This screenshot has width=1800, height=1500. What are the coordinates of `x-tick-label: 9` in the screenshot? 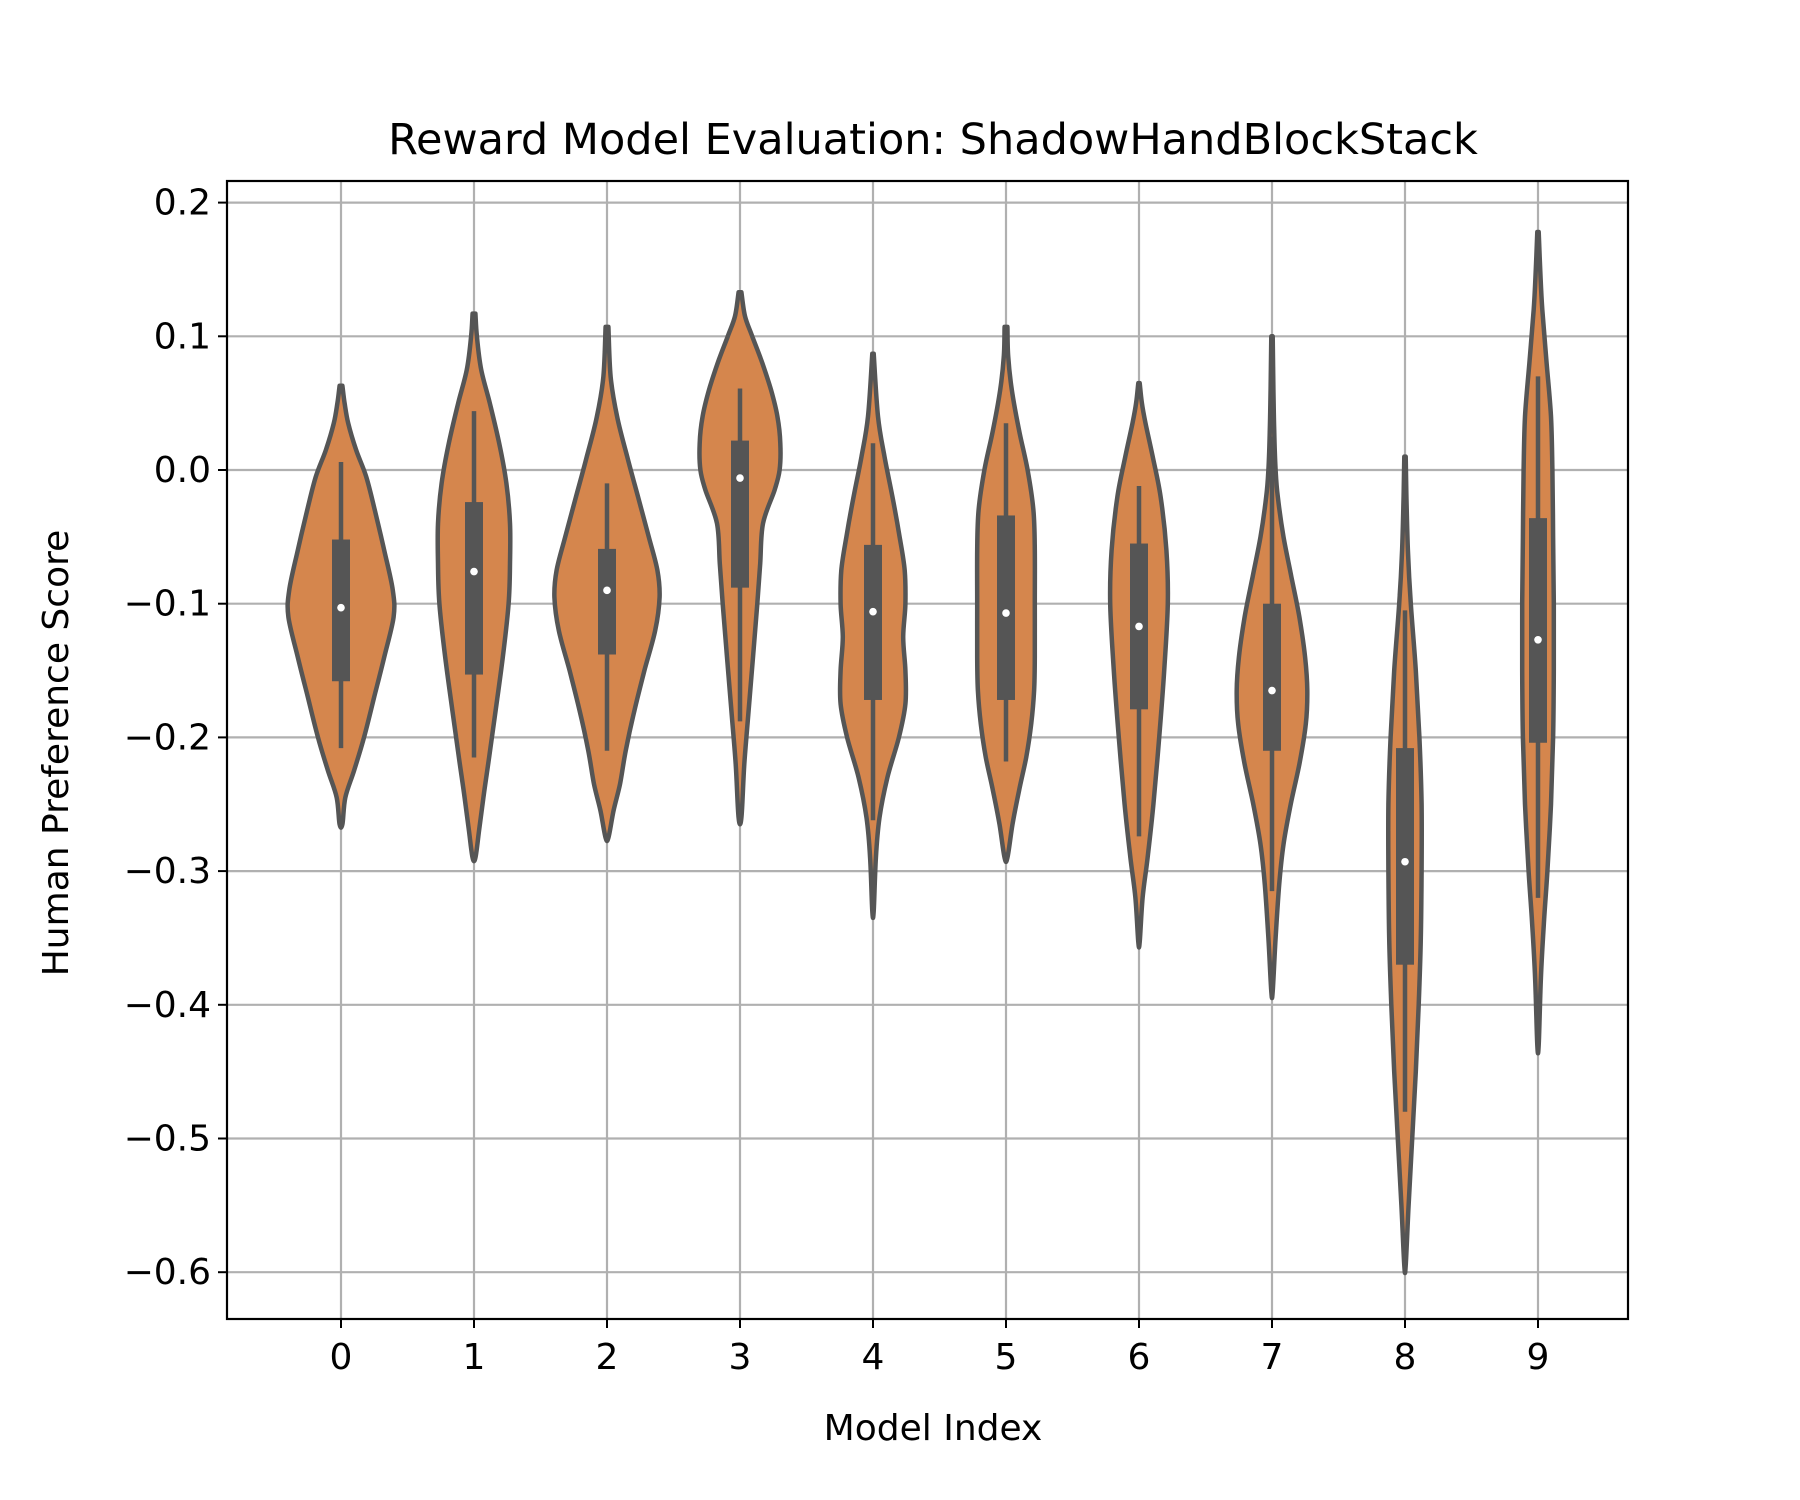 It's located at (1538, 1357).